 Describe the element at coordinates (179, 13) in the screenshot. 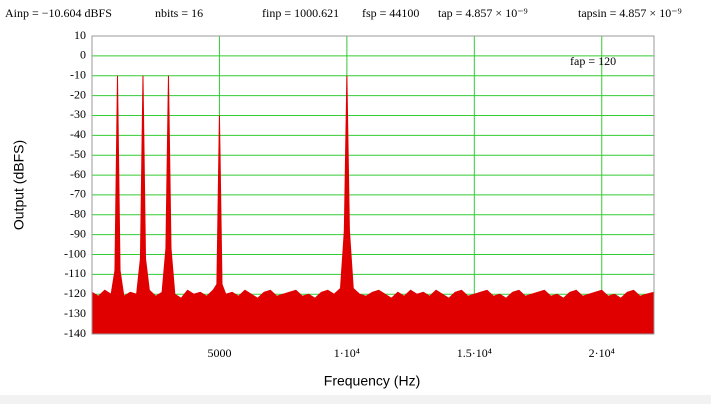

I see `annotation: nbits = 16` at that location.